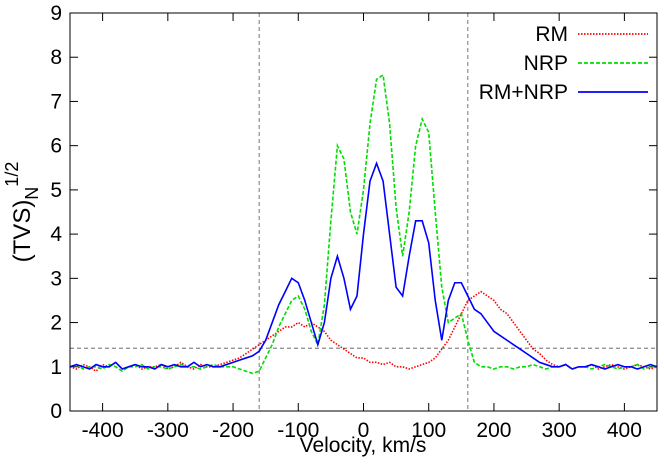 The height and width of the screenshot is (465, 664). What do you see at coordinates (56, 146) in the screenshot?
I see `y-tick-label: 6` at bounding box center [56, 146].